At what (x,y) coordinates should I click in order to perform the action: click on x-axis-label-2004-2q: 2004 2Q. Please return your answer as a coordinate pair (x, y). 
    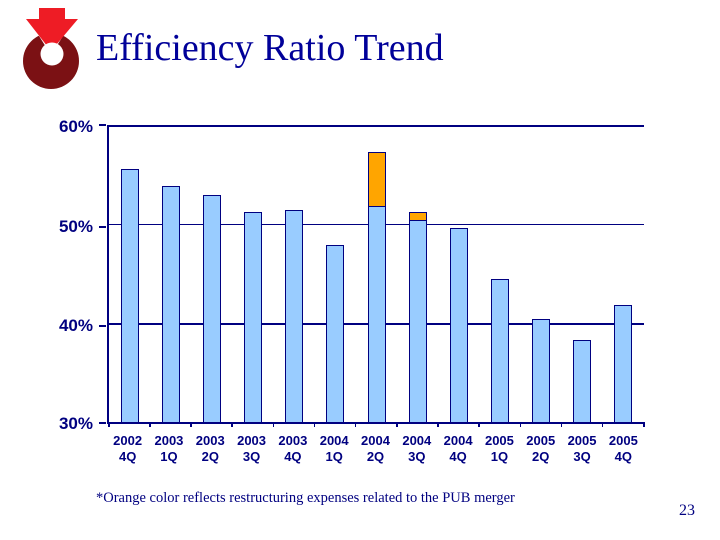
    Looking at the image, I should click on (375, 448).